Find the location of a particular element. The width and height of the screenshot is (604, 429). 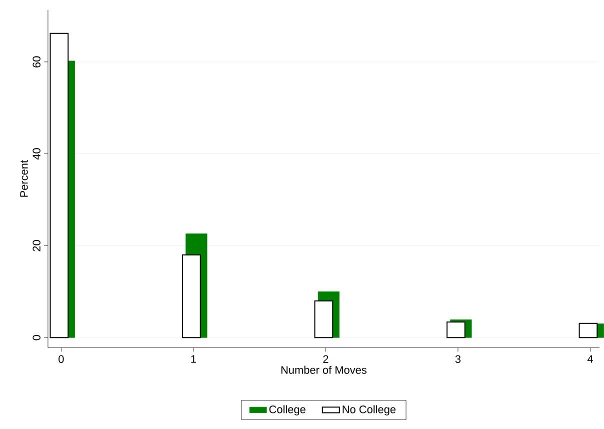

x-tick-label: 3 is located at coordinates (458, 359).